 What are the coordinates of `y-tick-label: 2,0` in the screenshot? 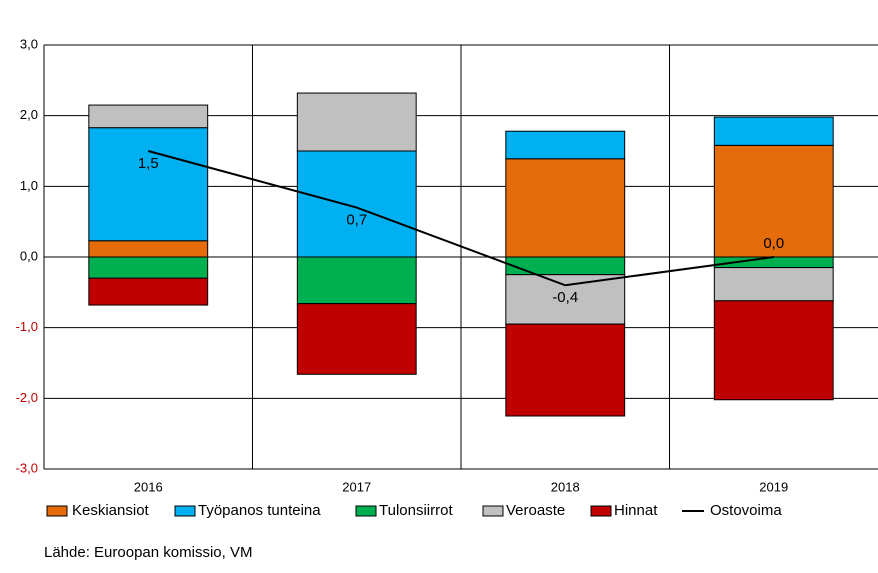 It's located at (29, 114).